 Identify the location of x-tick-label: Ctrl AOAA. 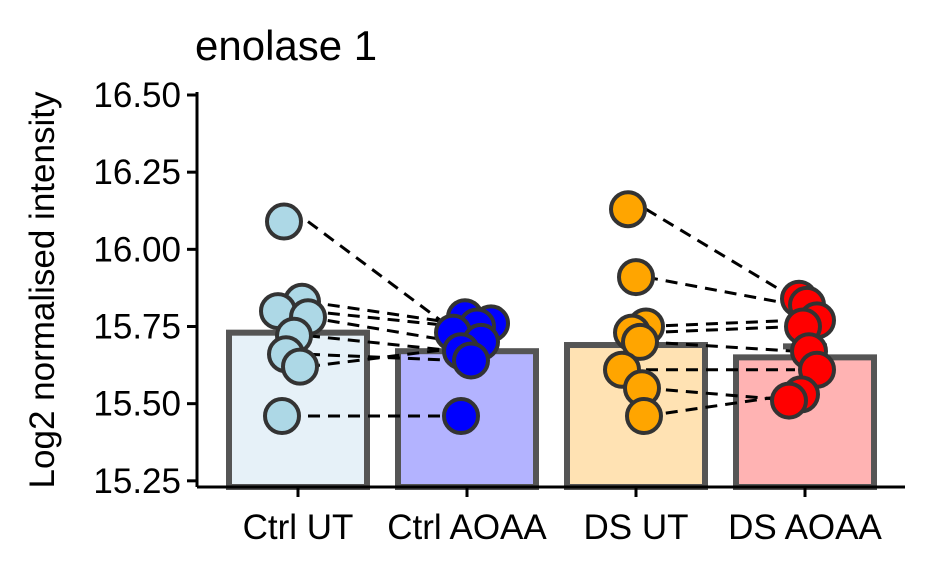
(467, 527).